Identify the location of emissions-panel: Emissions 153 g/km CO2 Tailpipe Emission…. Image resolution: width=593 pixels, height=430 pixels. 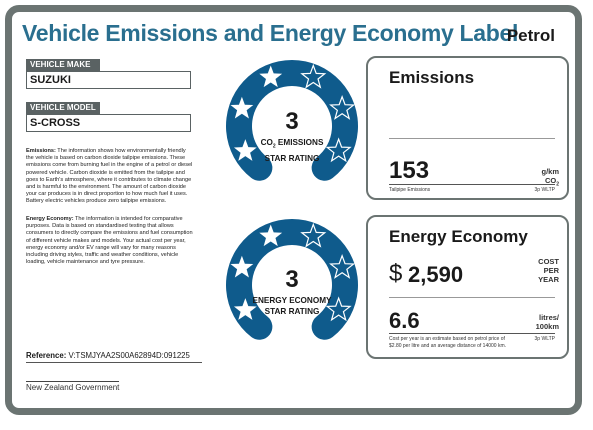
(467, 128).